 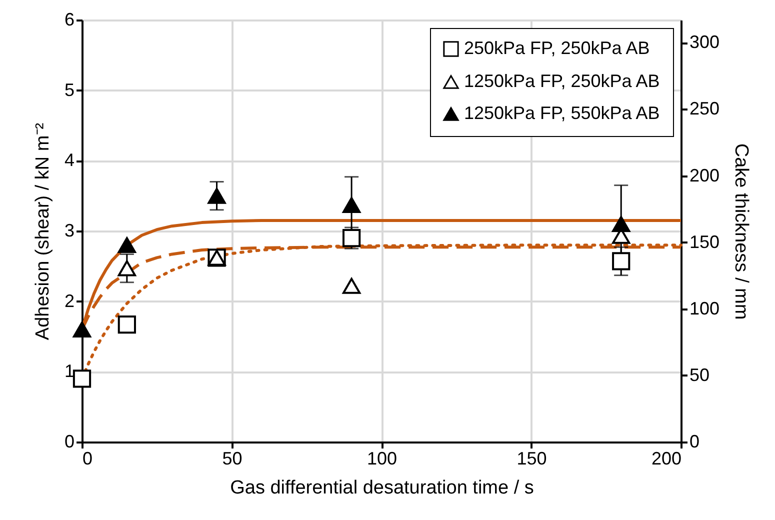 I want to click on legend-label: 1250kPa FP, 550kPa AB, so click(x=562, y=113).